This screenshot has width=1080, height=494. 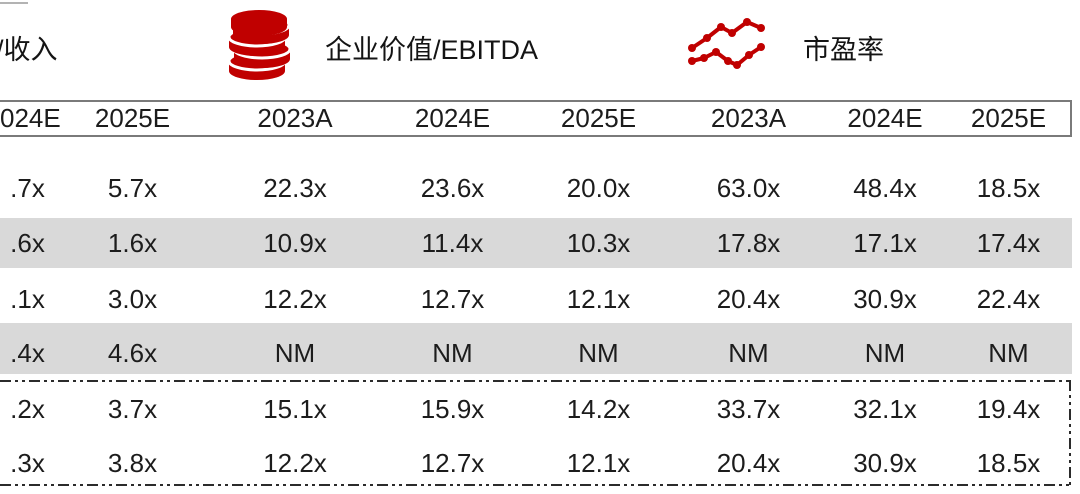 What do you see at coordinates (27, 409) in the screenshot?
I see `value-cell: .2x` at bounding box center [27, 409].